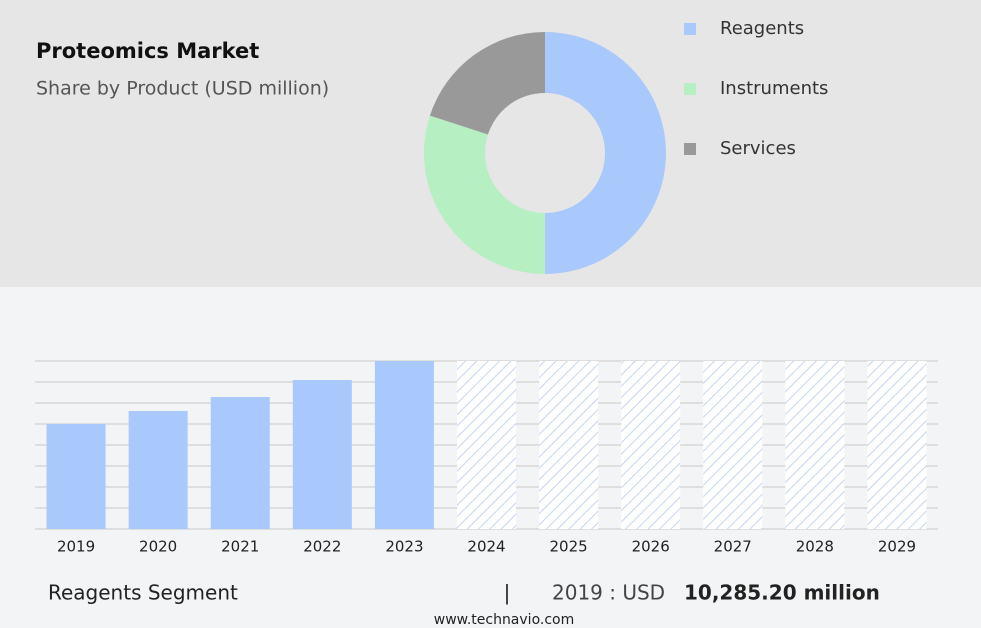  I want to click on x-tick-label: 2021, so click(240, 547).